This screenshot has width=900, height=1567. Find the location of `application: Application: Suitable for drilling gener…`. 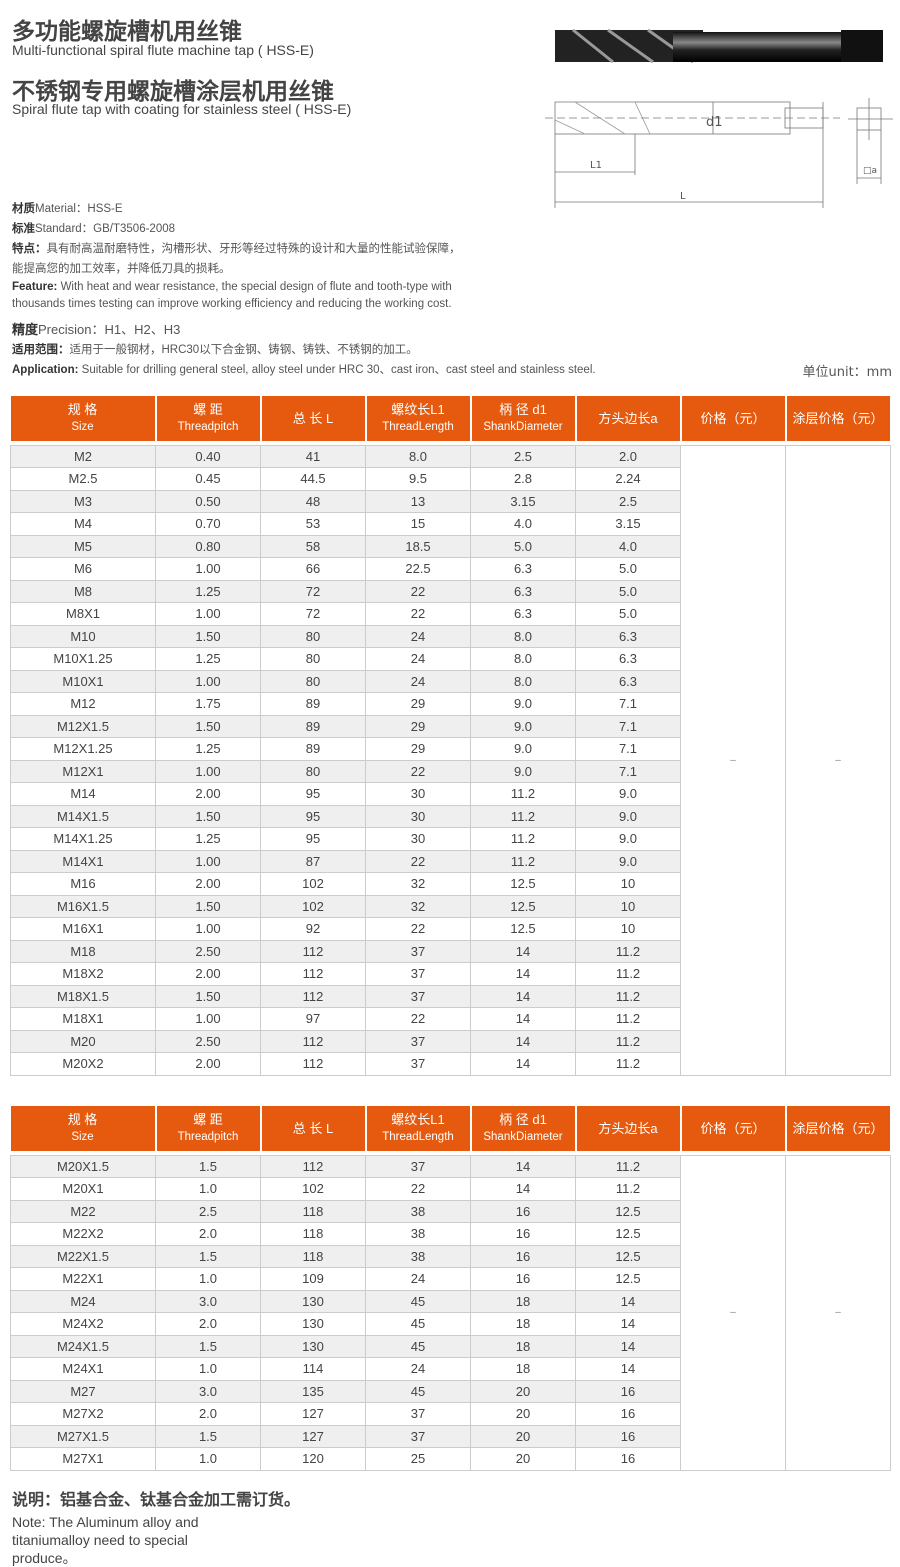

application: Application: Suitable for drilling gener… is located at coordinates (304, 370).